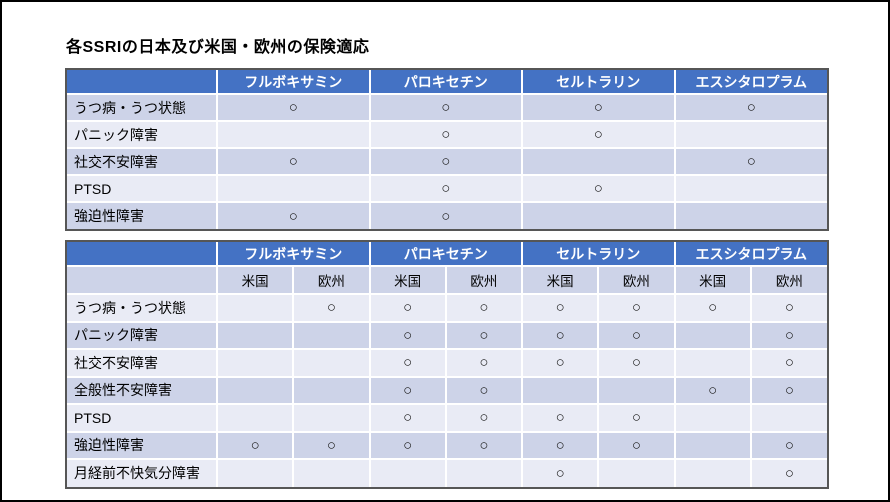  I want to click on table-row: 全般性不安障害 ○ ○ ○ ○, so click(447, 390).